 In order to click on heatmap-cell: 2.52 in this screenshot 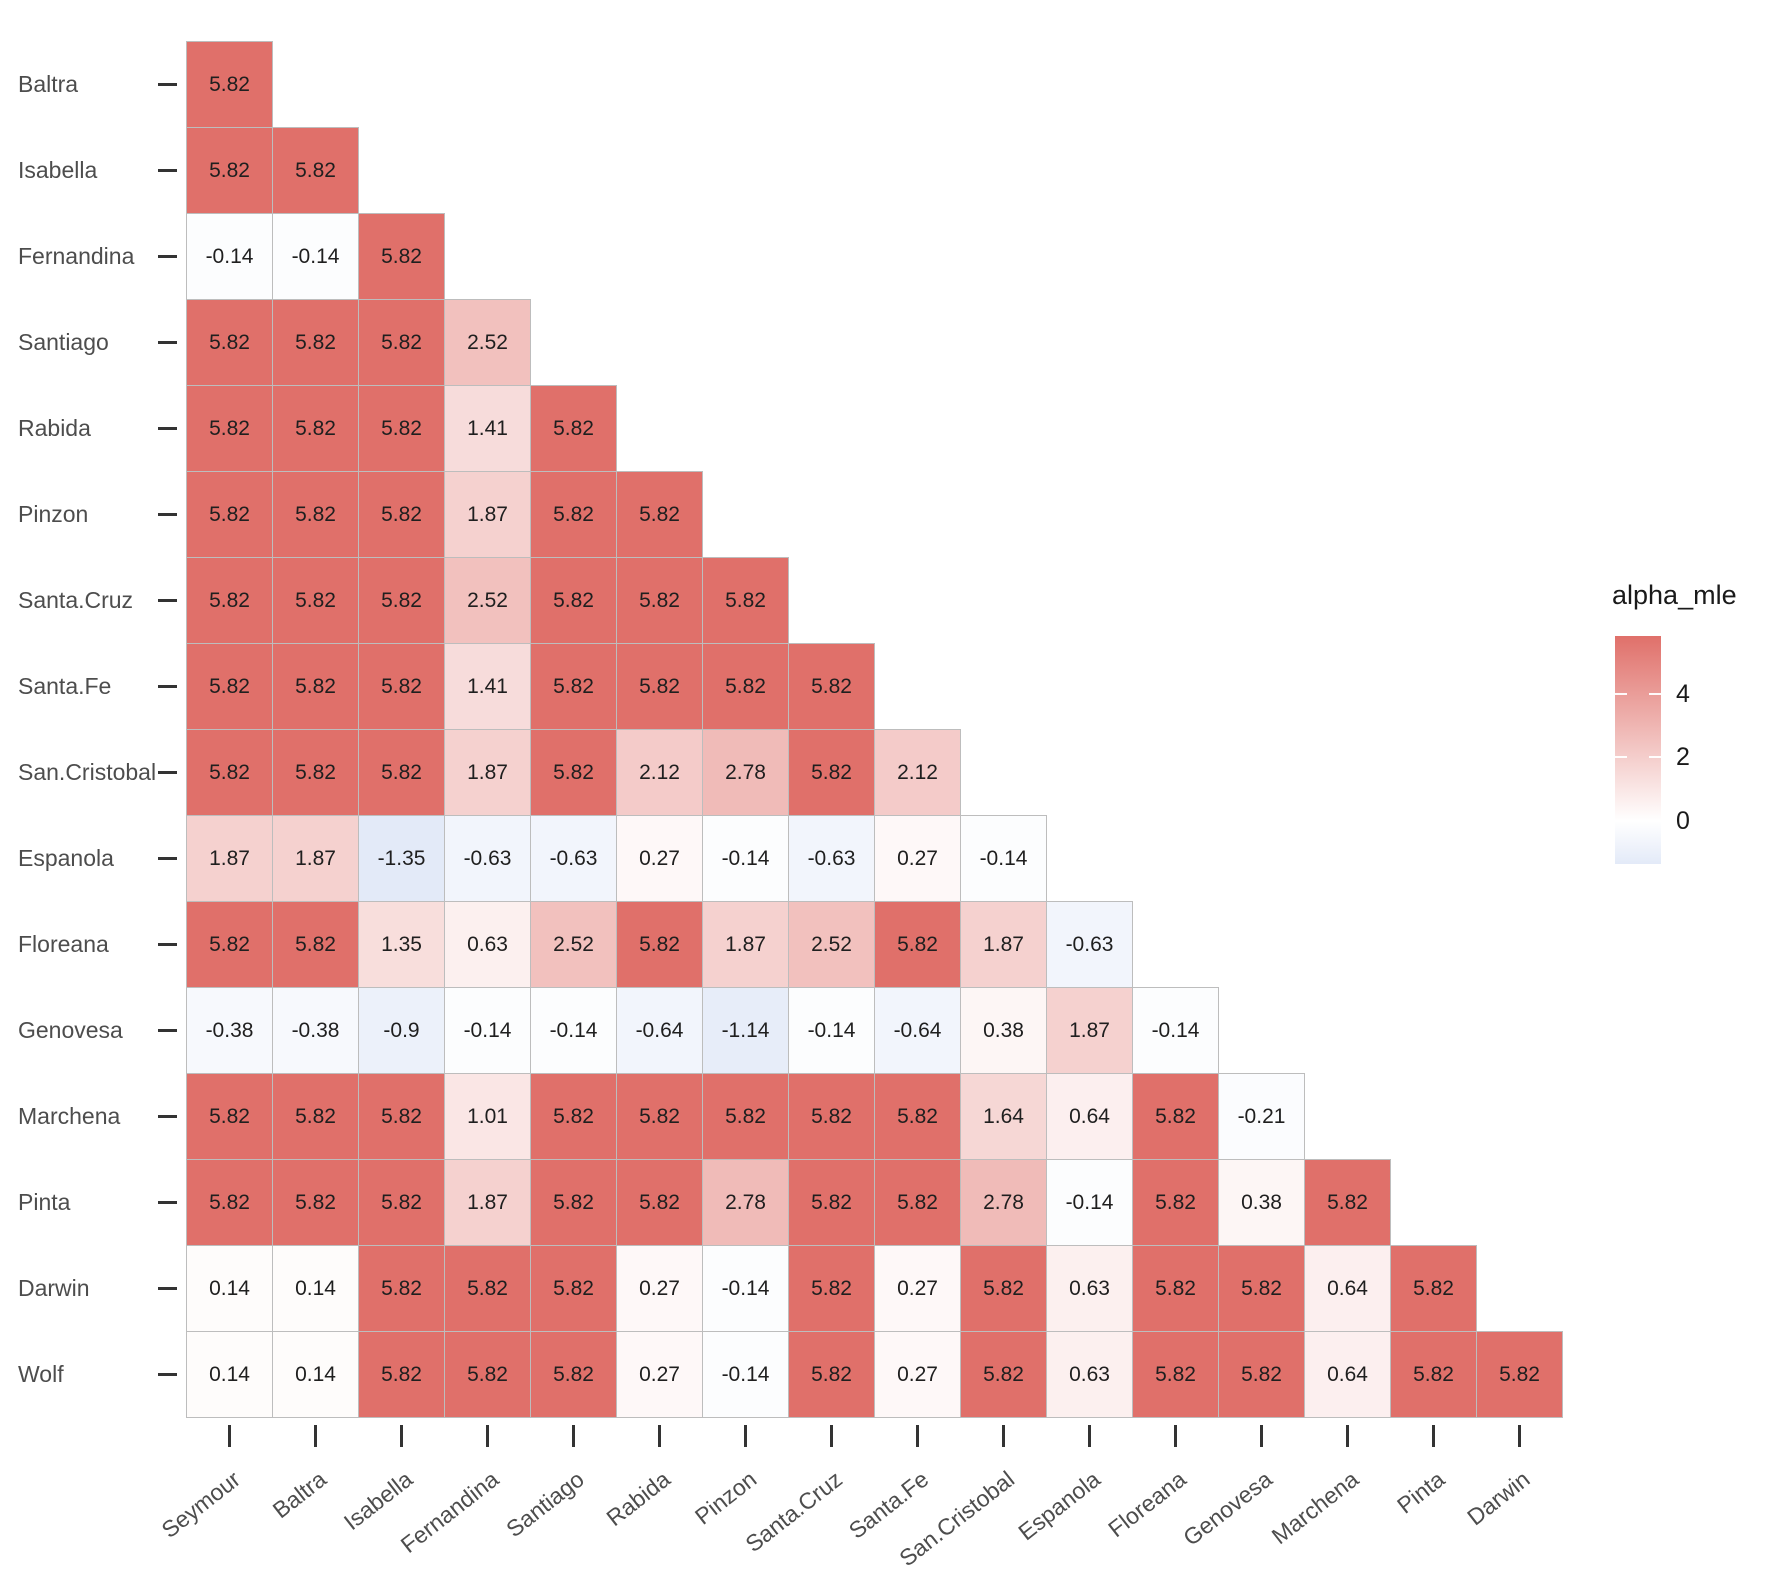, I will do `click(487, 600)`.